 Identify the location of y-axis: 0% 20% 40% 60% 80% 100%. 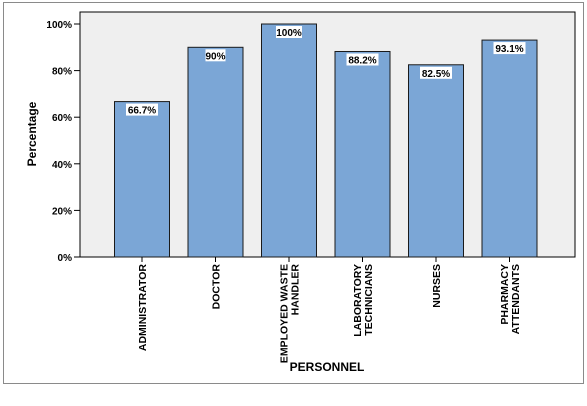
(63, 142).